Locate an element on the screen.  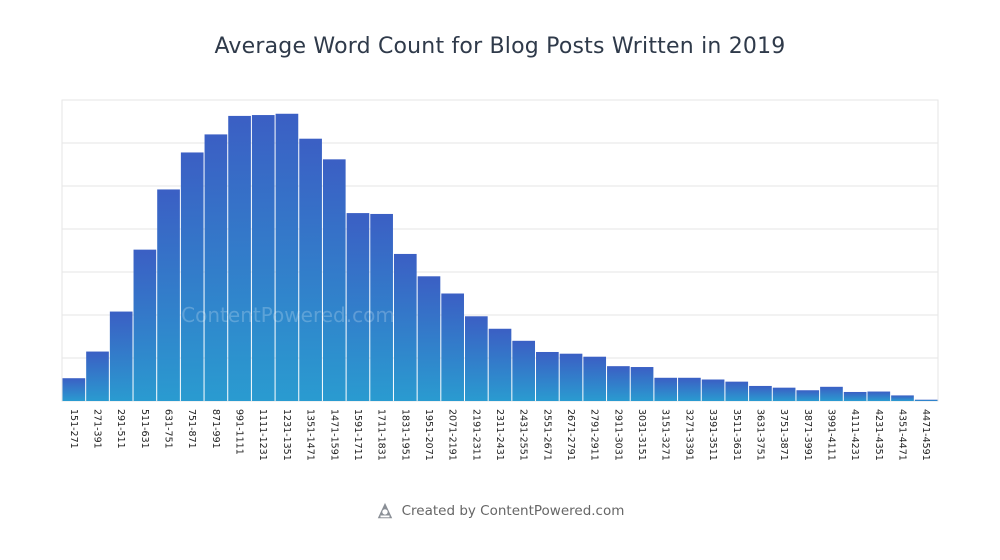
x-tick-label: 3031-3151 is located at coordinates (641, 435).